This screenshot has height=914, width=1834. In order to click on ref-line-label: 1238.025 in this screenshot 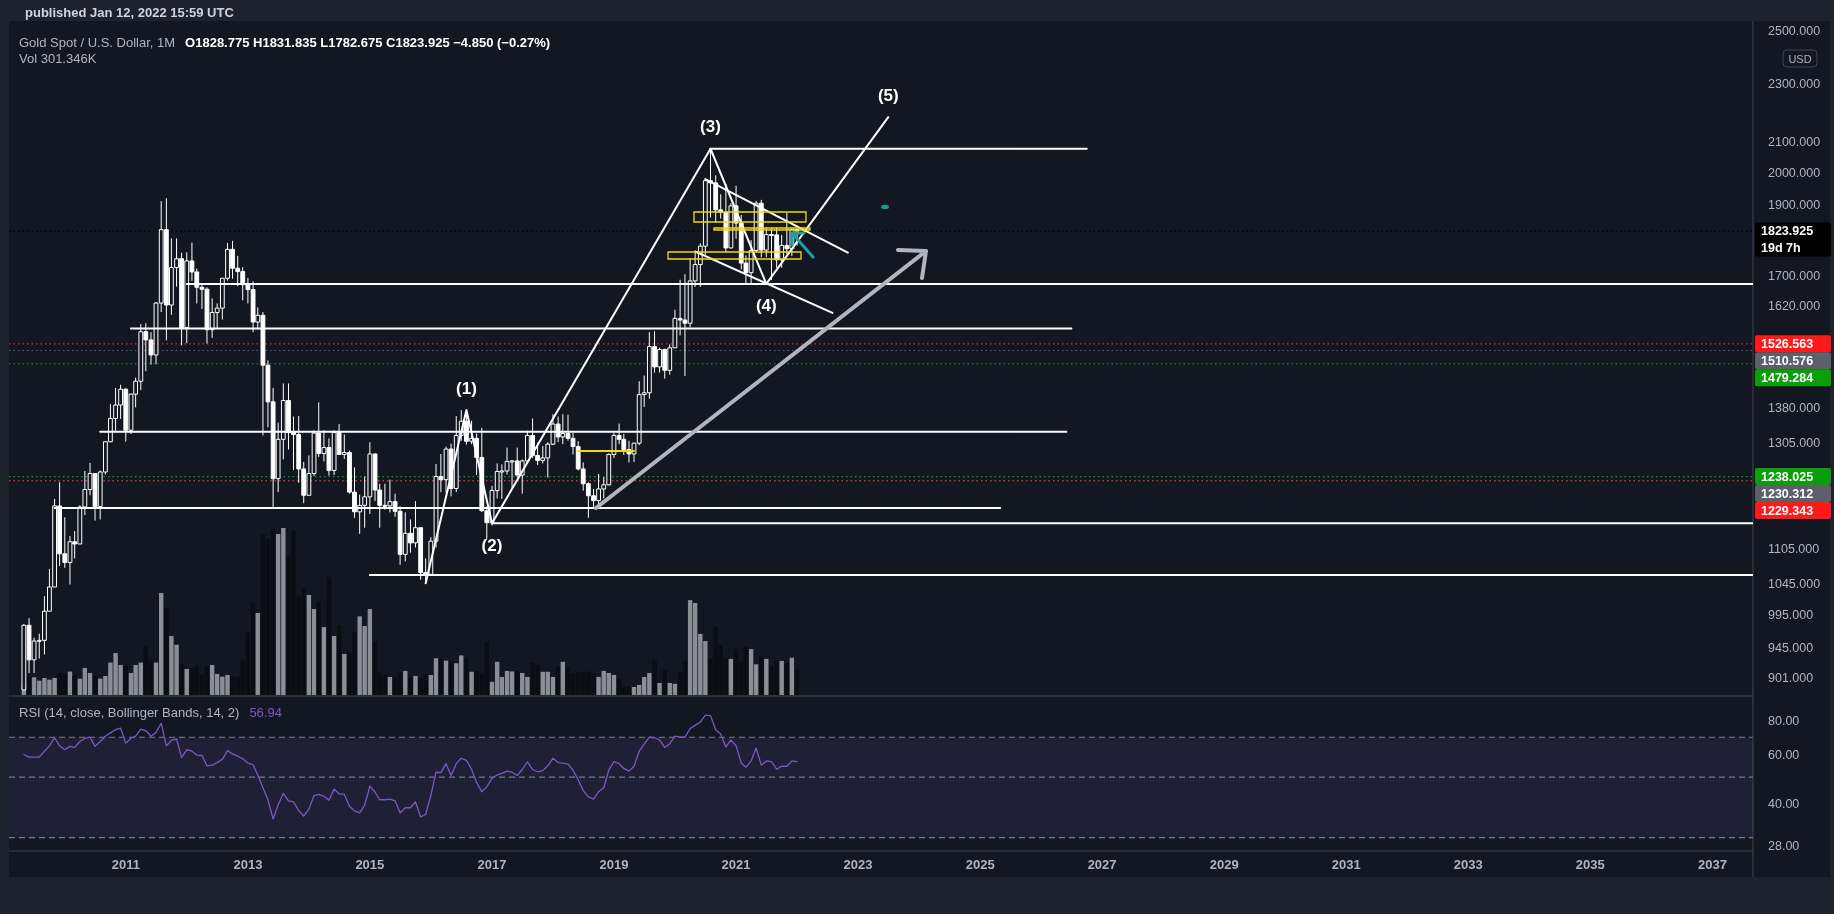, I will do `click(1787, 476)`.